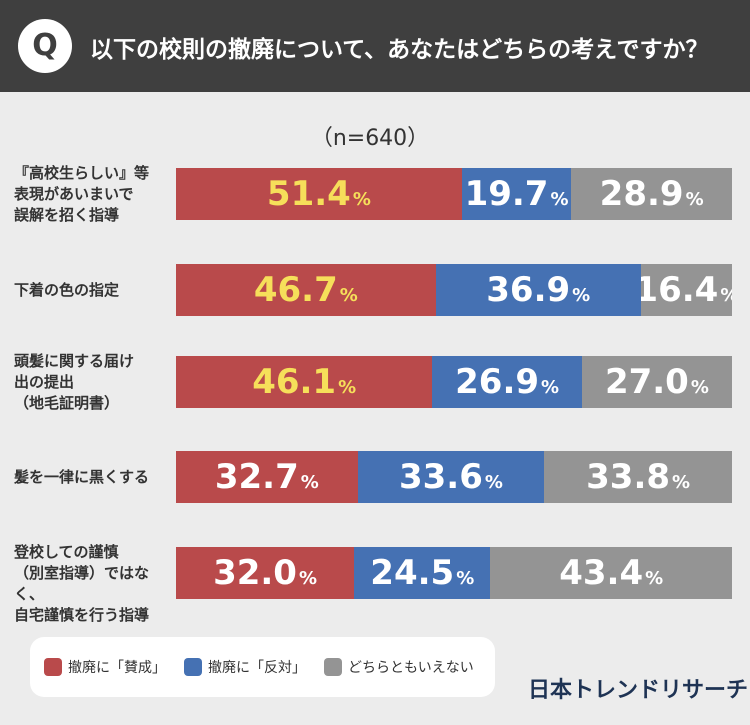 The image size is (750, 725). I want to click on data-label-value: 27.0, so click(646, 382).